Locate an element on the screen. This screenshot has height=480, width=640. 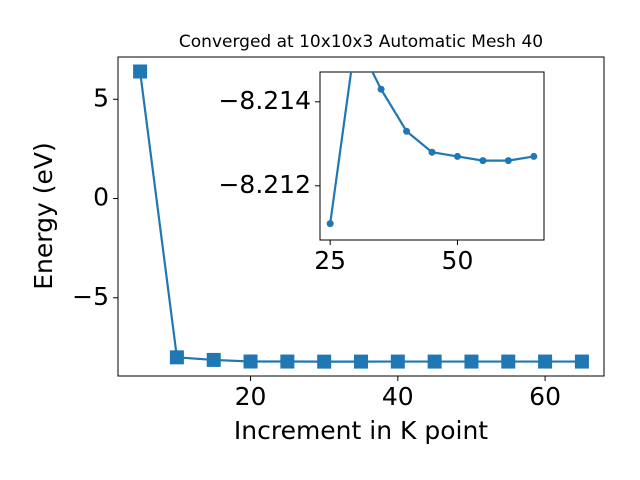
y-axis-label: Energy (eV) is located at coordinates (43, 215).